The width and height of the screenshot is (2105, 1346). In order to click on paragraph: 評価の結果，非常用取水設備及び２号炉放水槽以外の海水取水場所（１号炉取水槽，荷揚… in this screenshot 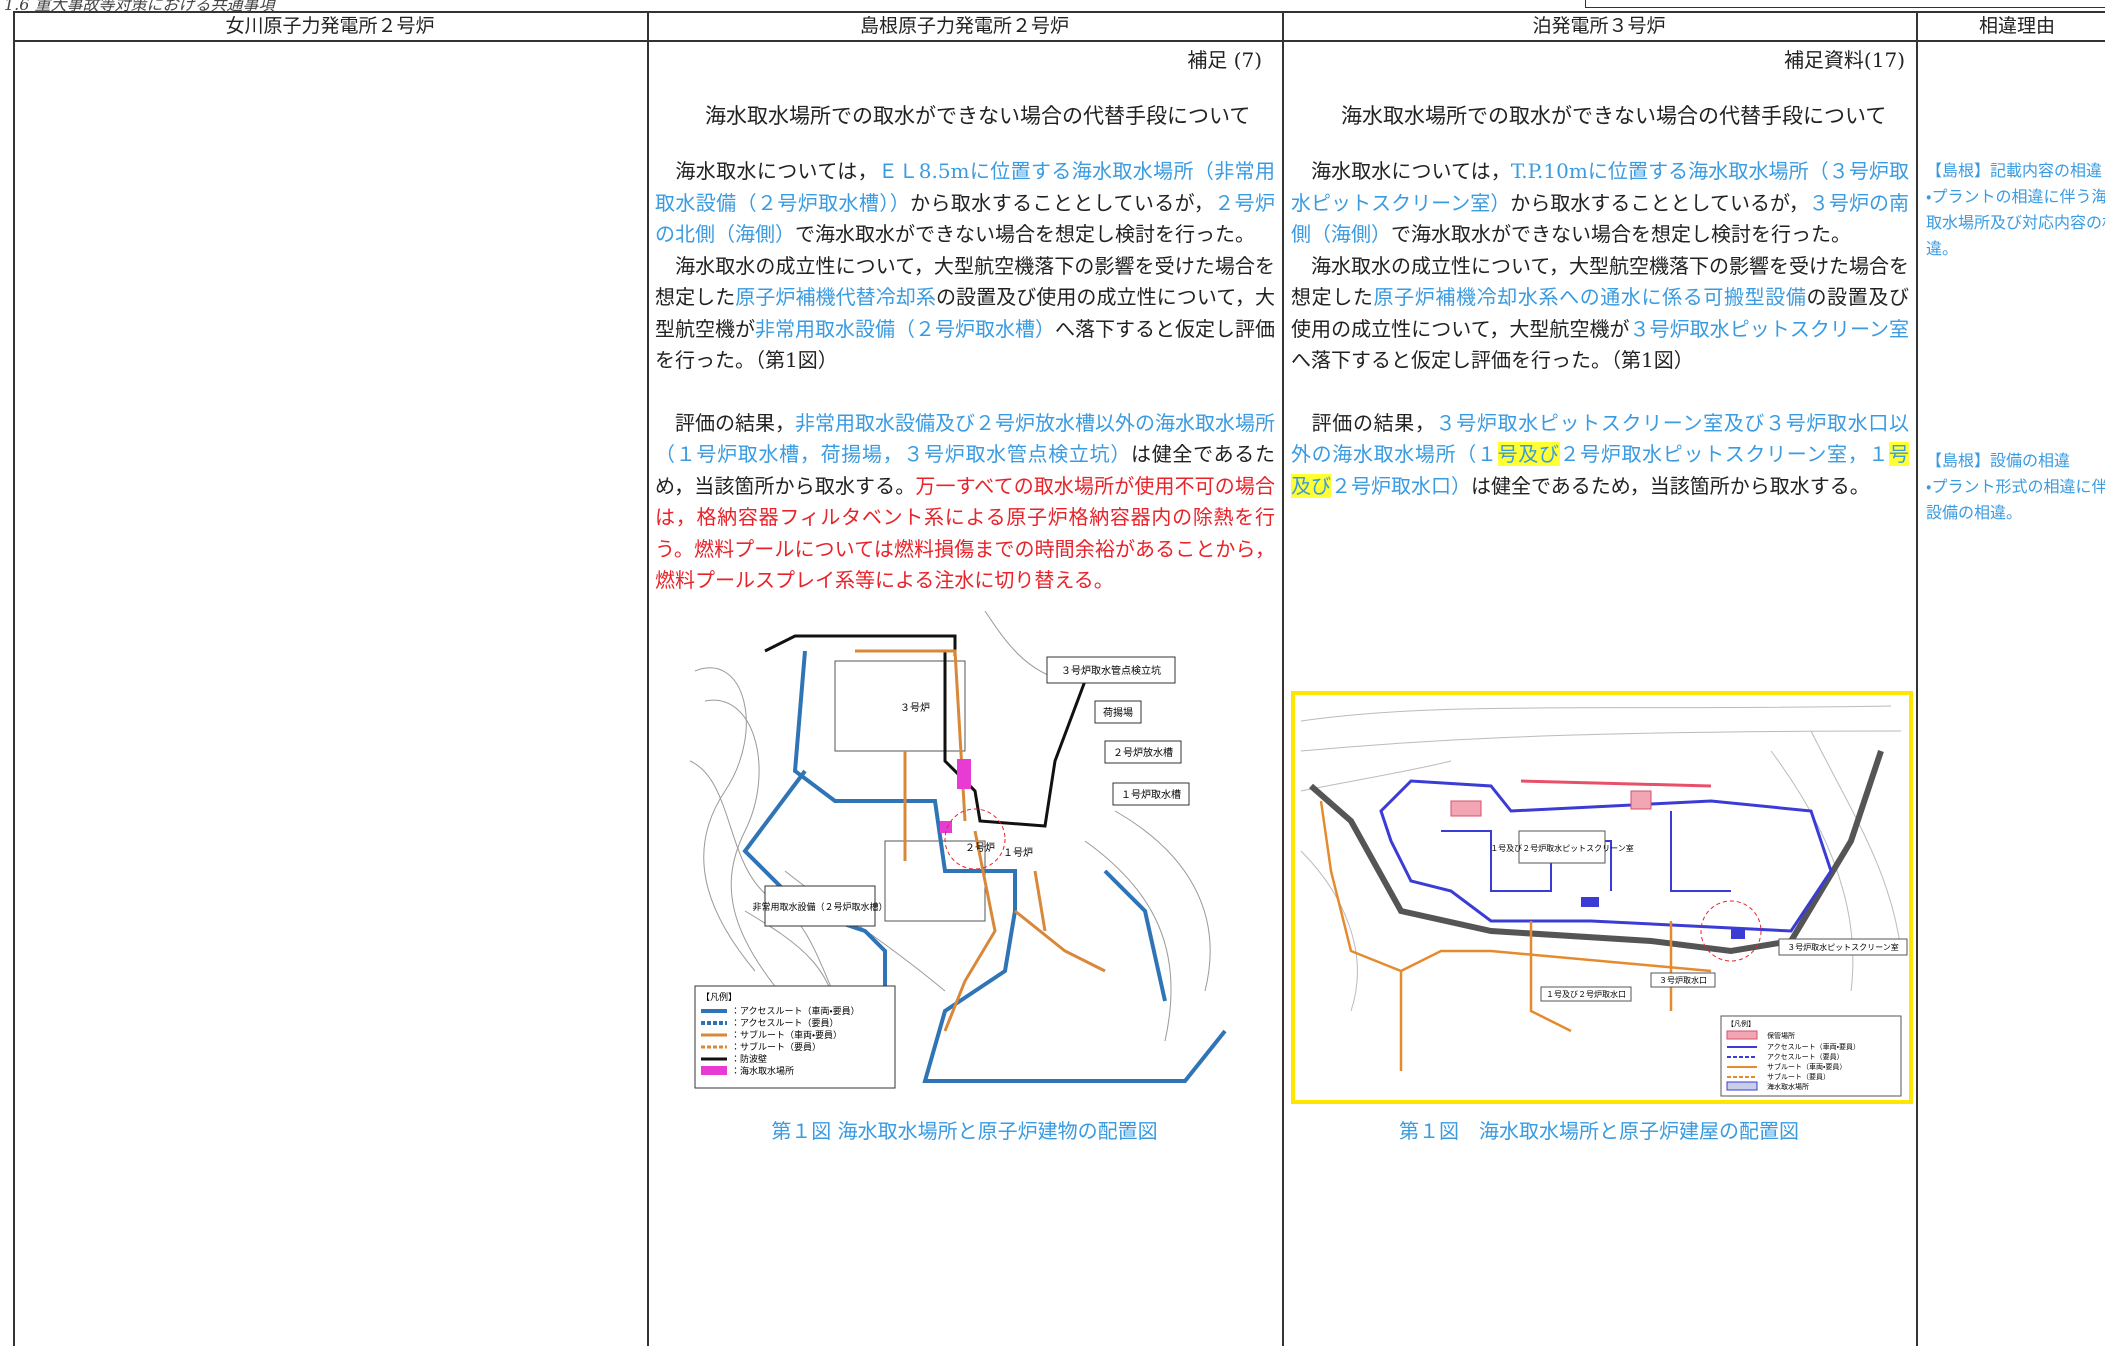, I will do `click(965, 502)`.